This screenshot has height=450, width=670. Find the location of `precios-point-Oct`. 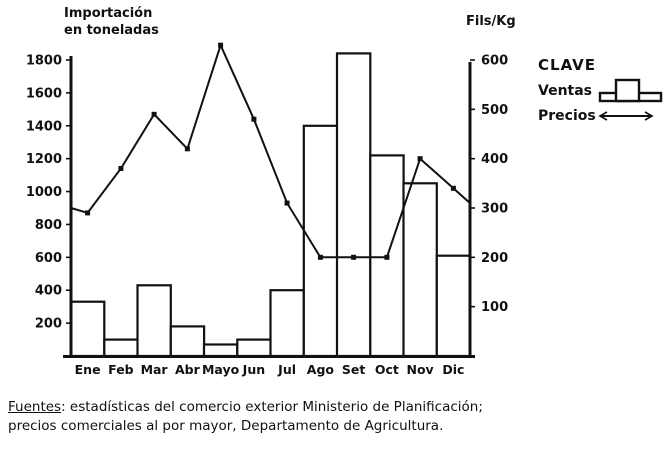

precios-point-Oct is located at coordinates (387, 257).